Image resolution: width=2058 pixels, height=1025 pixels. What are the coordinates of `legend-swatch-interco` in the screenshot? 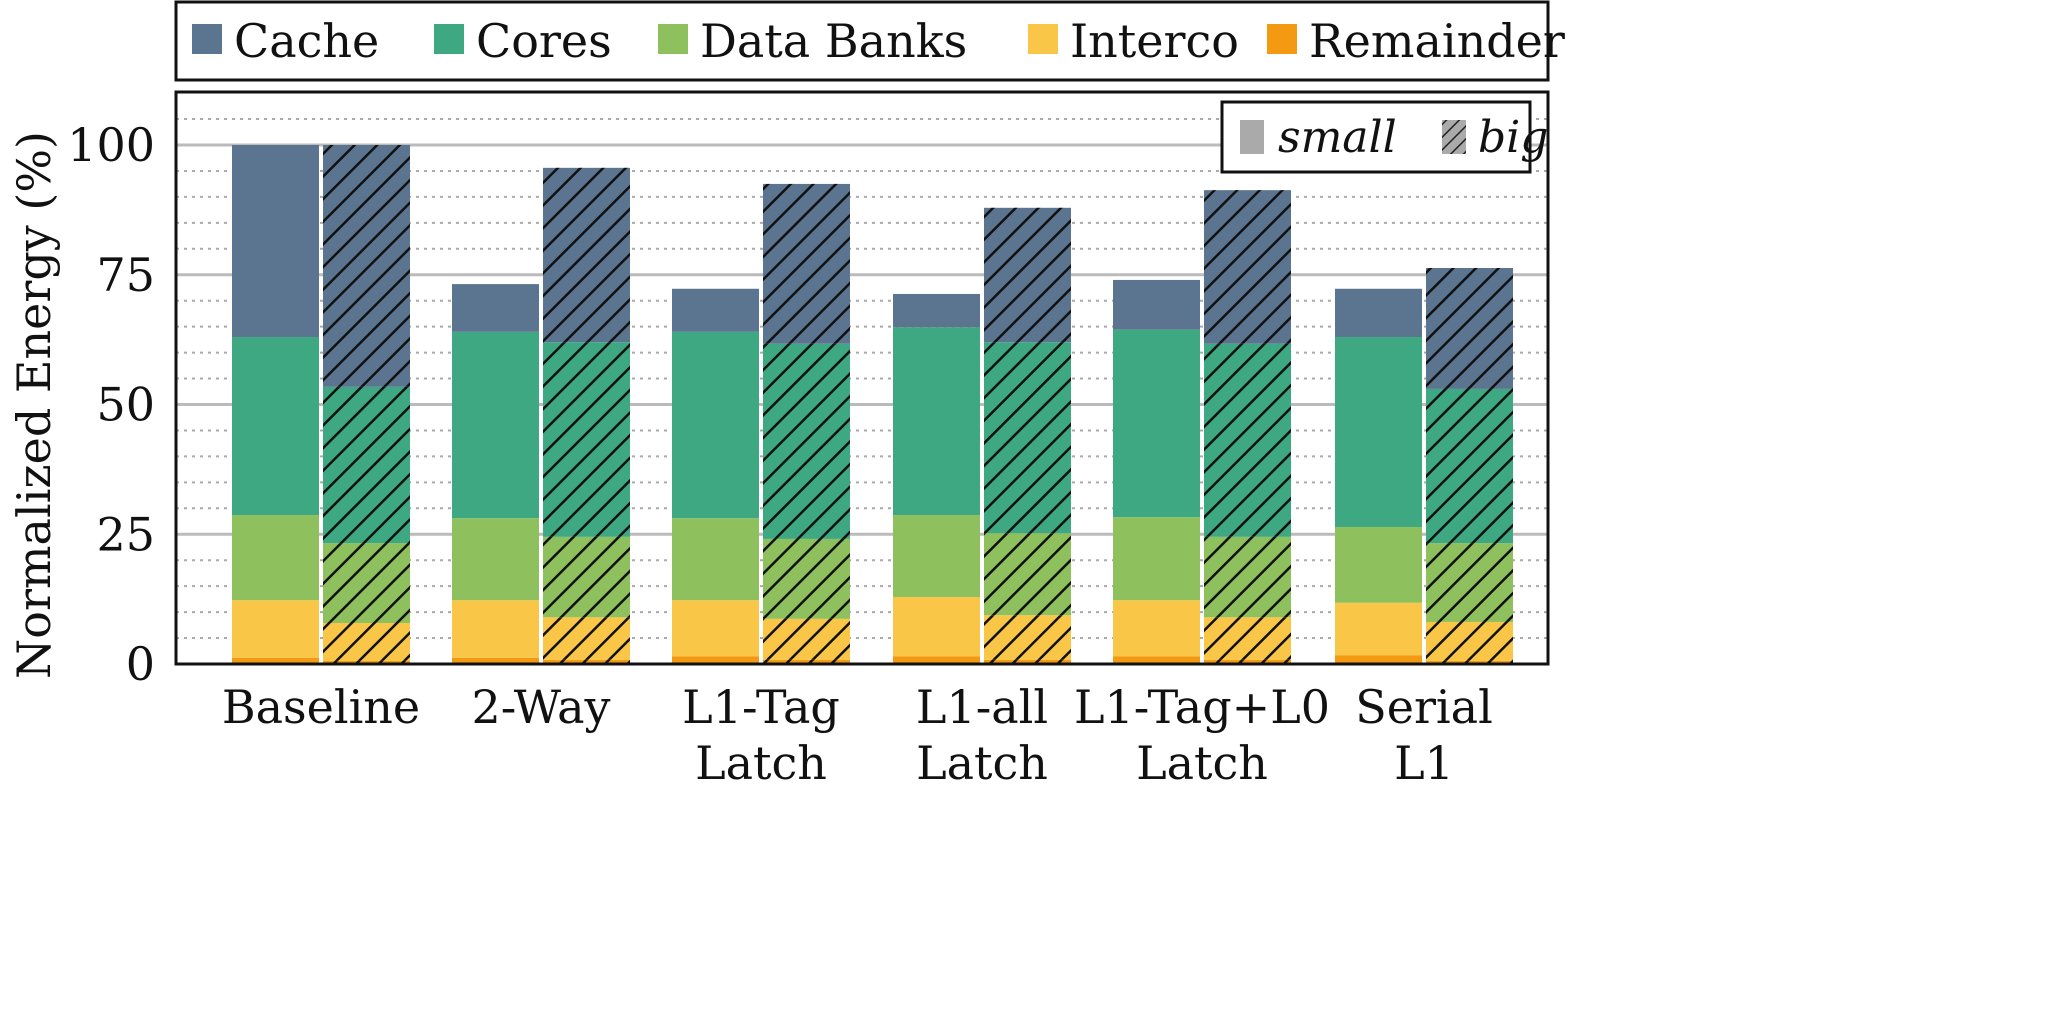 It's located at (1043, 39).